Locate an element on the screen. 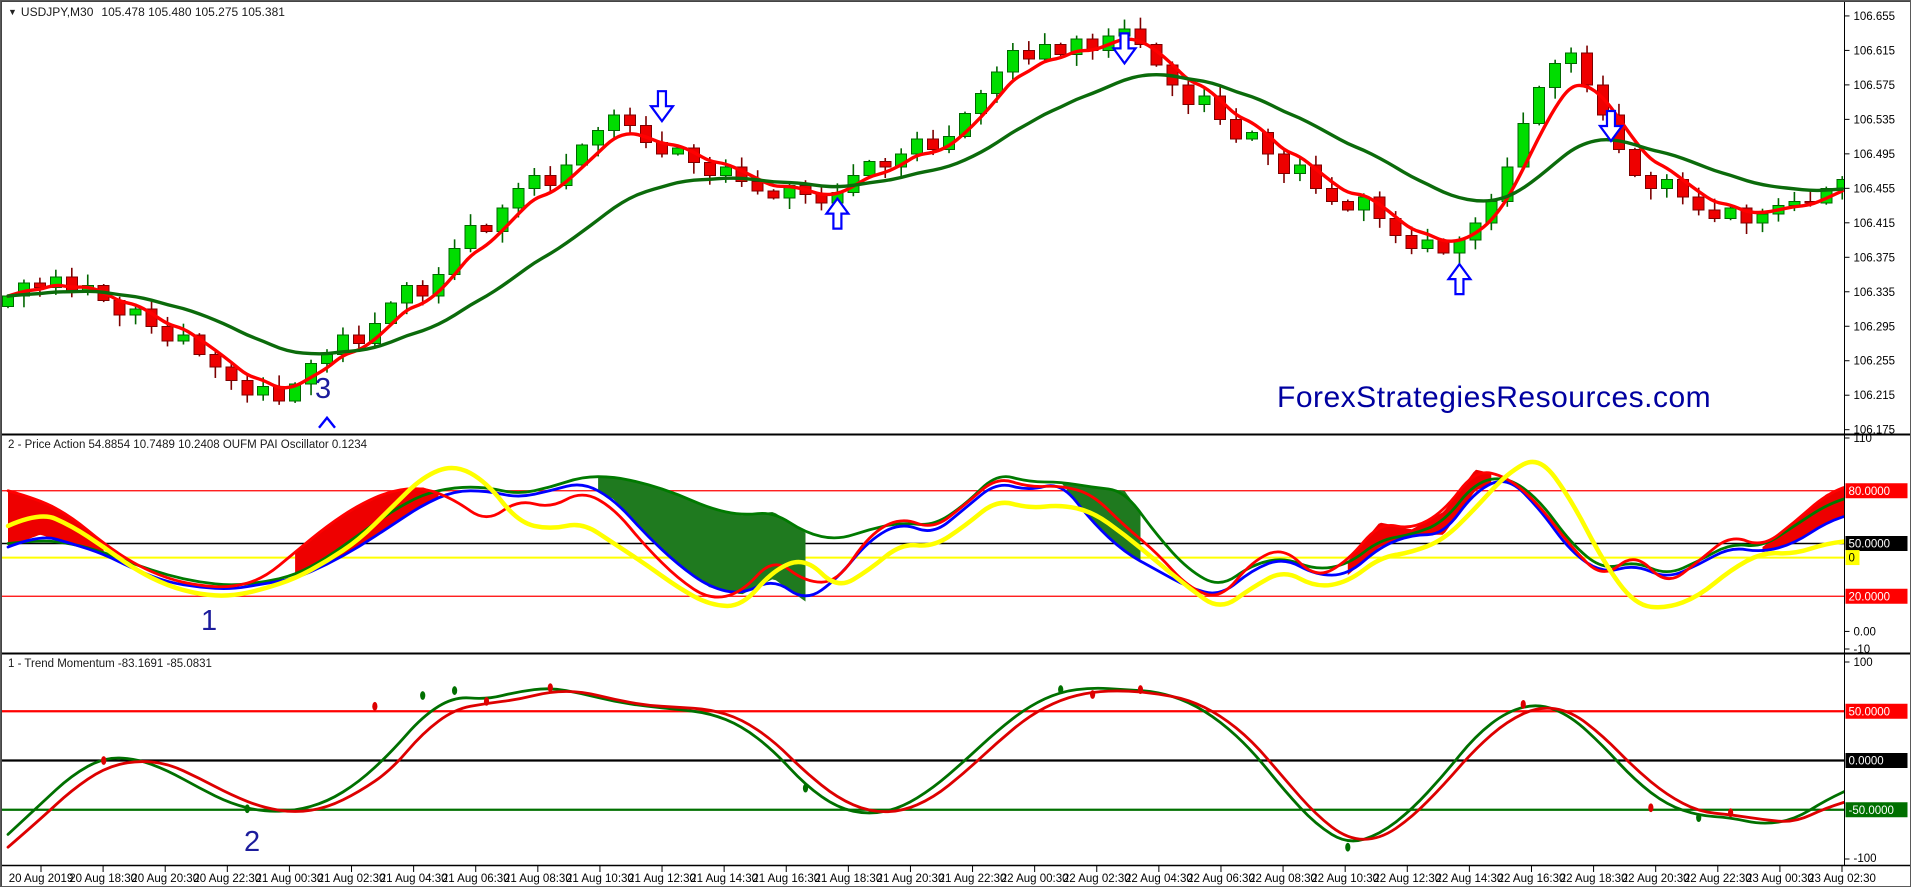  time-axis-label: 22 Aug 02:30 is located at coordinates (1097, 879).